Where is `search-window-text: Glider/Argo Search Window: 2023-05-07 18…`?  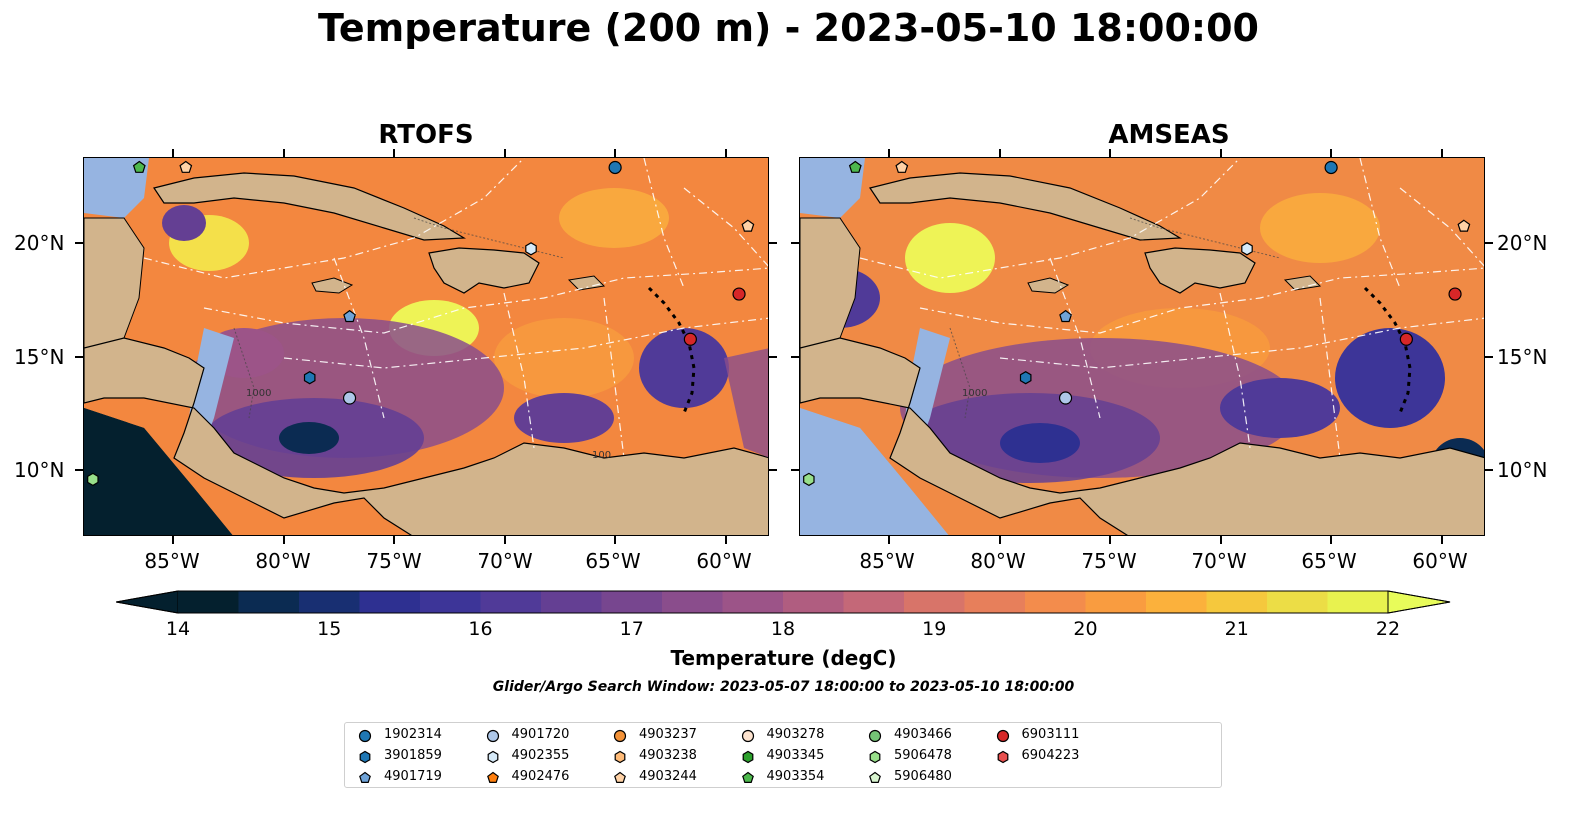
search-window-text: Glider/Argo Search Window: 2023-05-07 18… is located at coordinates (783, 687).